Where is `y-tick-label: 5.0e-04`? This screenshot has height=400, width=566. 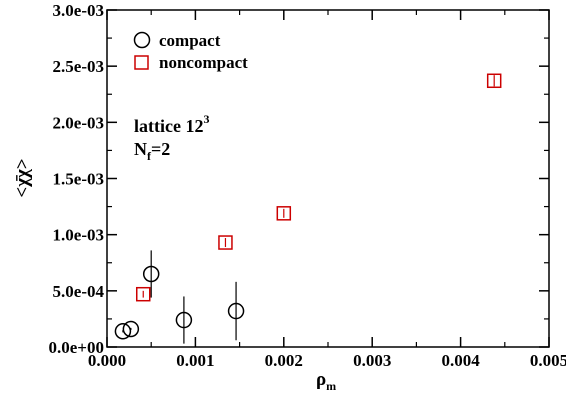
y-tick-label: 5.0e-04 is located at coordinates (79, 291).